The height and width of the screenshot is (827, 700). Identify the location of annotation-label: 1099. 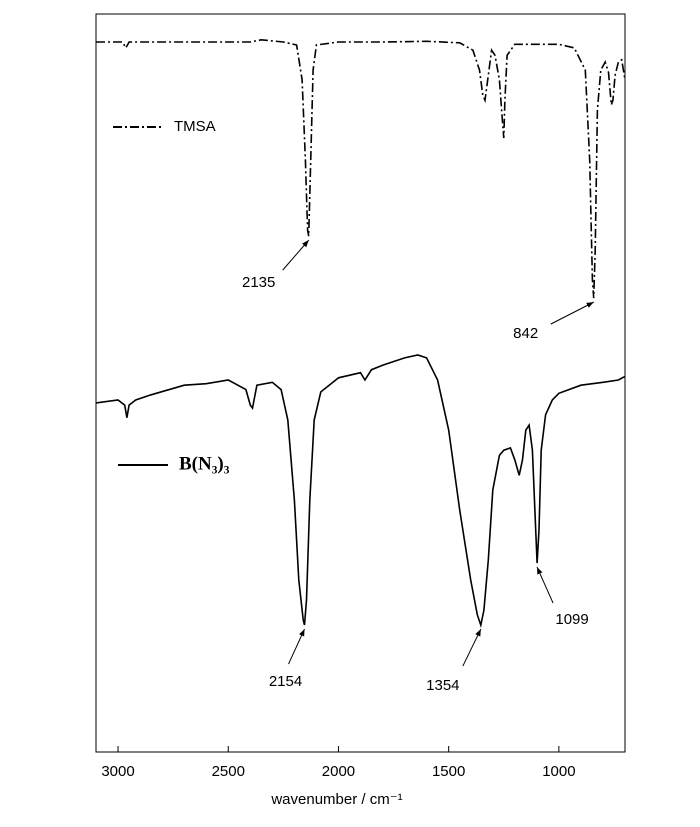
(571, 619).